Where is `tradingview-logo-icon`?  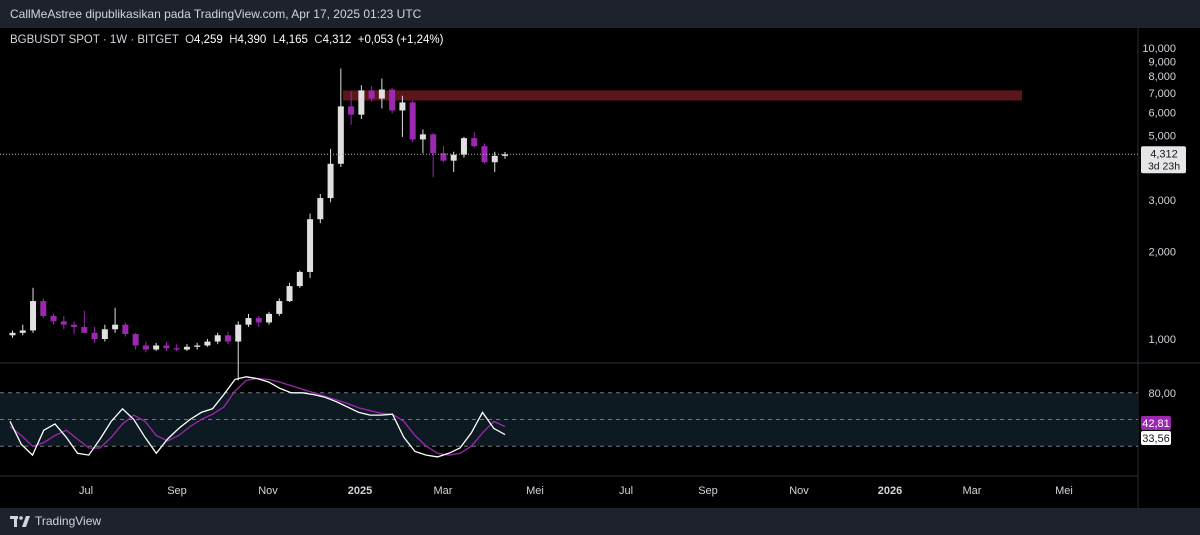 tradingview-logo-icon is located at coordinates (20, 521).